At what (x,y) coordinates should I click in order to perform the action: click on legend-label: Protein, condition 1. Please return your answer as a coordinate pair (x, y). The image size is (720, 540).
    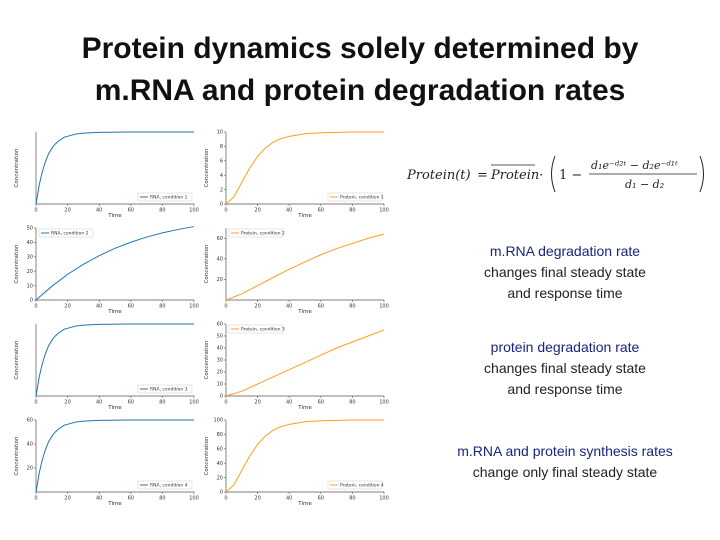
    Looking at the image, I should click on (362, 198).